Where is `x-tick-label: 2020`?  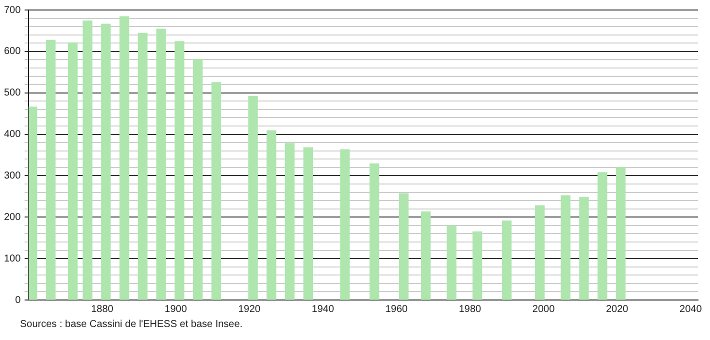 x-tick-label: 2020 is located at coordinates (617, 309).